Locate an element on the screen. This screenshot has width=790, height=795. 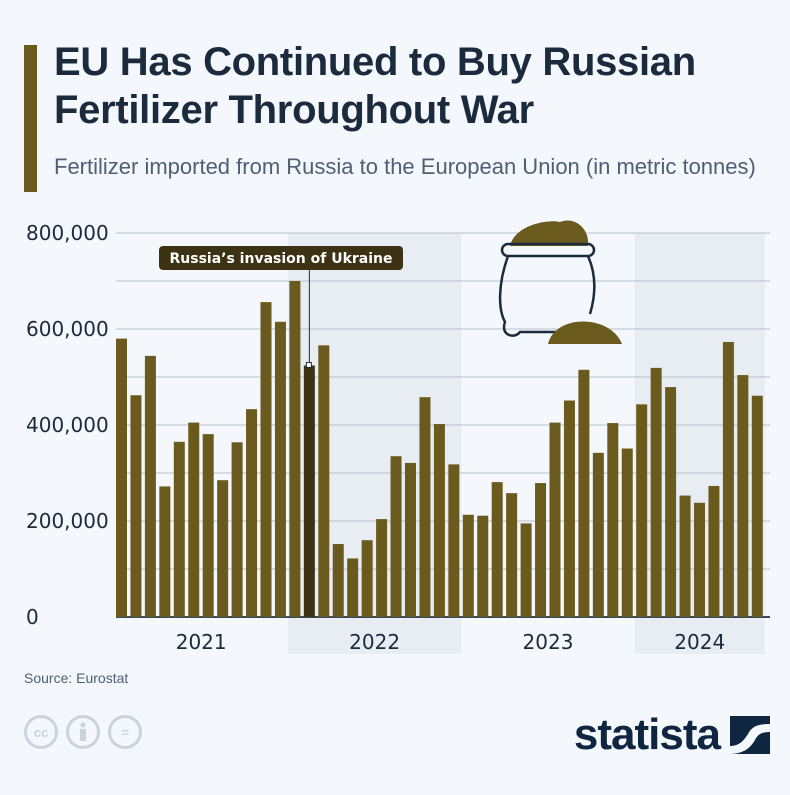
y-tick-label: 400,000 is located at coordinates (67, 425).